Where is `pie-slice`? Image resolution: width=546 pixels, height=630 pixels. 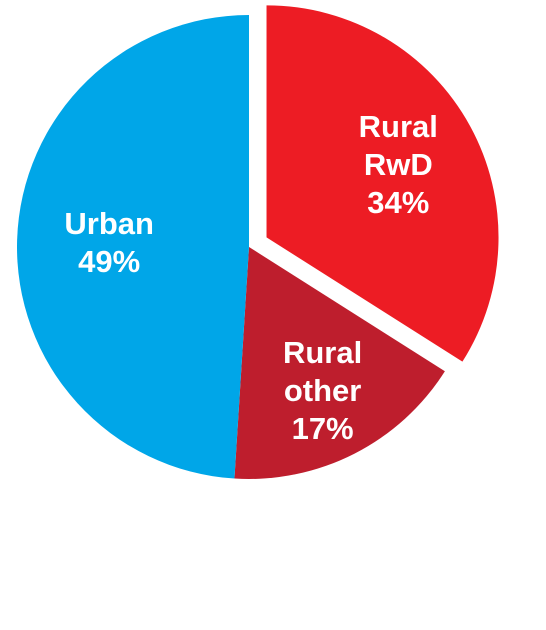
pie-slice is located at coordinates (339, 363).